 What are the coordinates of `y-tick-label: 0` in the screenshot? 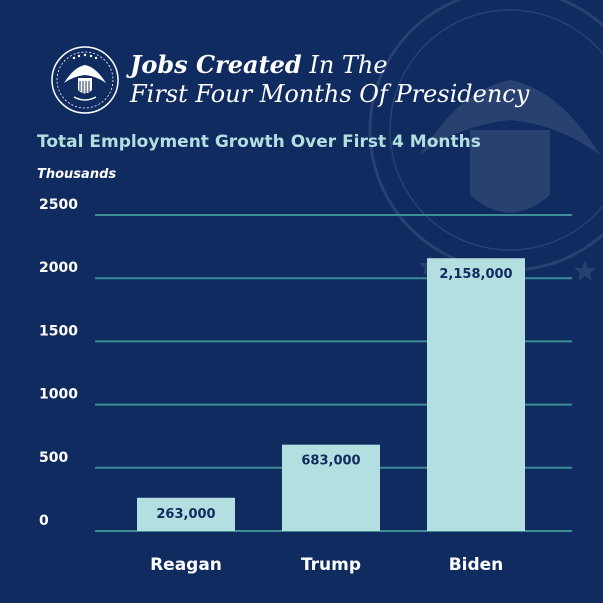 It's located at (44, 521).